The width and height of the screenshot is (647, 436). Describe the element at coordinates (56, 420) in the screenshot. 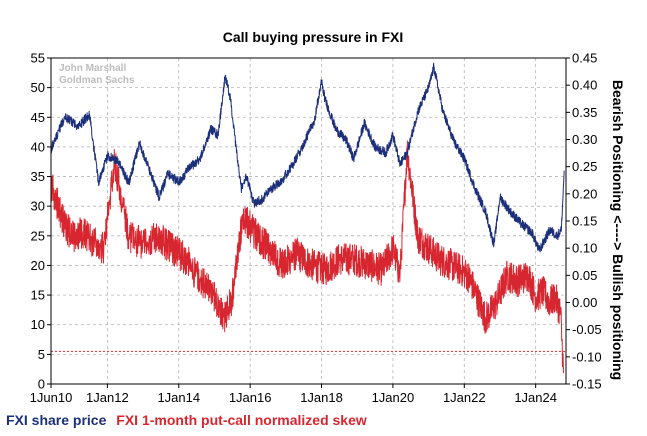

I see `legend-price: FXI share price` at that location.